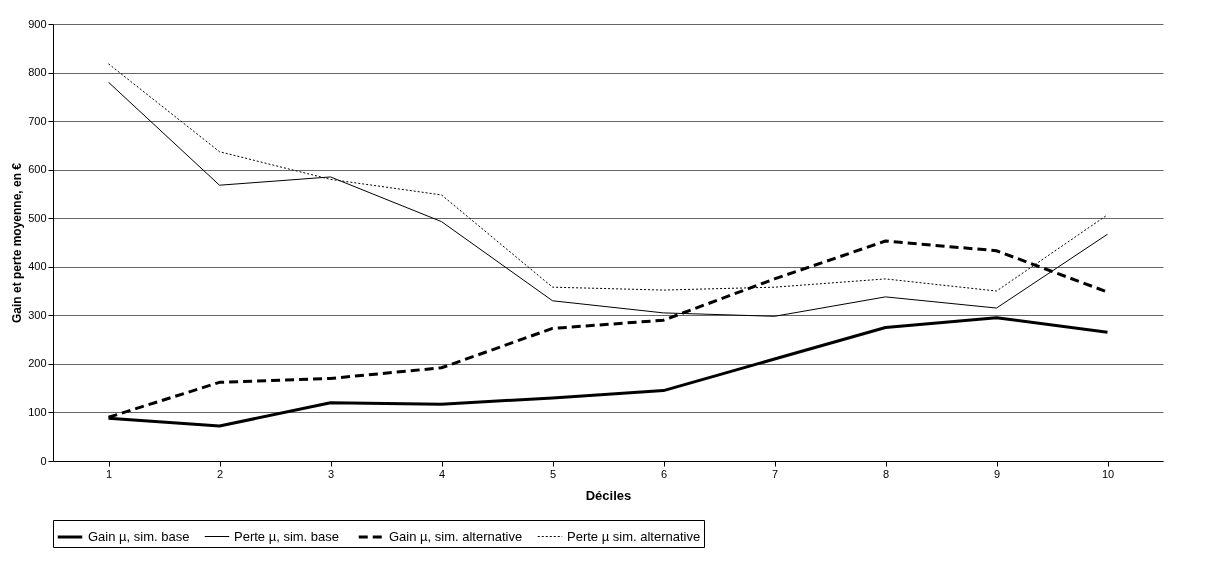  What do you see at coordinates (17, 243) in the screenshot?
I see `y-axis-title: Gain et perte moyenne, en €` at bounding box center [17, 243].